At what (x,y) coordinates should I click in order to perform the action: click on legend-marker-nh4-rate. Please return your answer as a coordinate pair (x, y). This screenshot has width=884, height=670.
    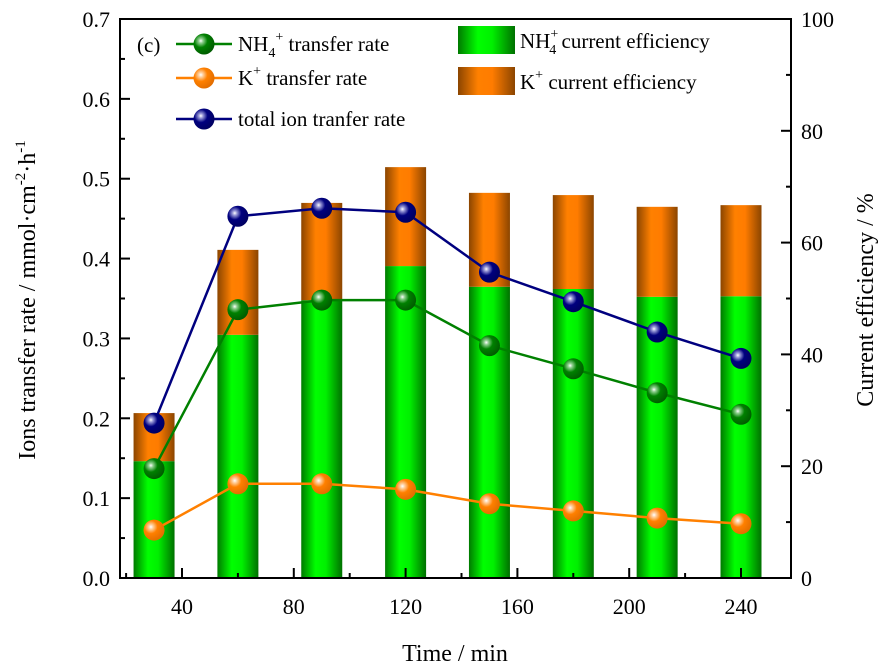
    Looking at the image, I should click on (204, 44).